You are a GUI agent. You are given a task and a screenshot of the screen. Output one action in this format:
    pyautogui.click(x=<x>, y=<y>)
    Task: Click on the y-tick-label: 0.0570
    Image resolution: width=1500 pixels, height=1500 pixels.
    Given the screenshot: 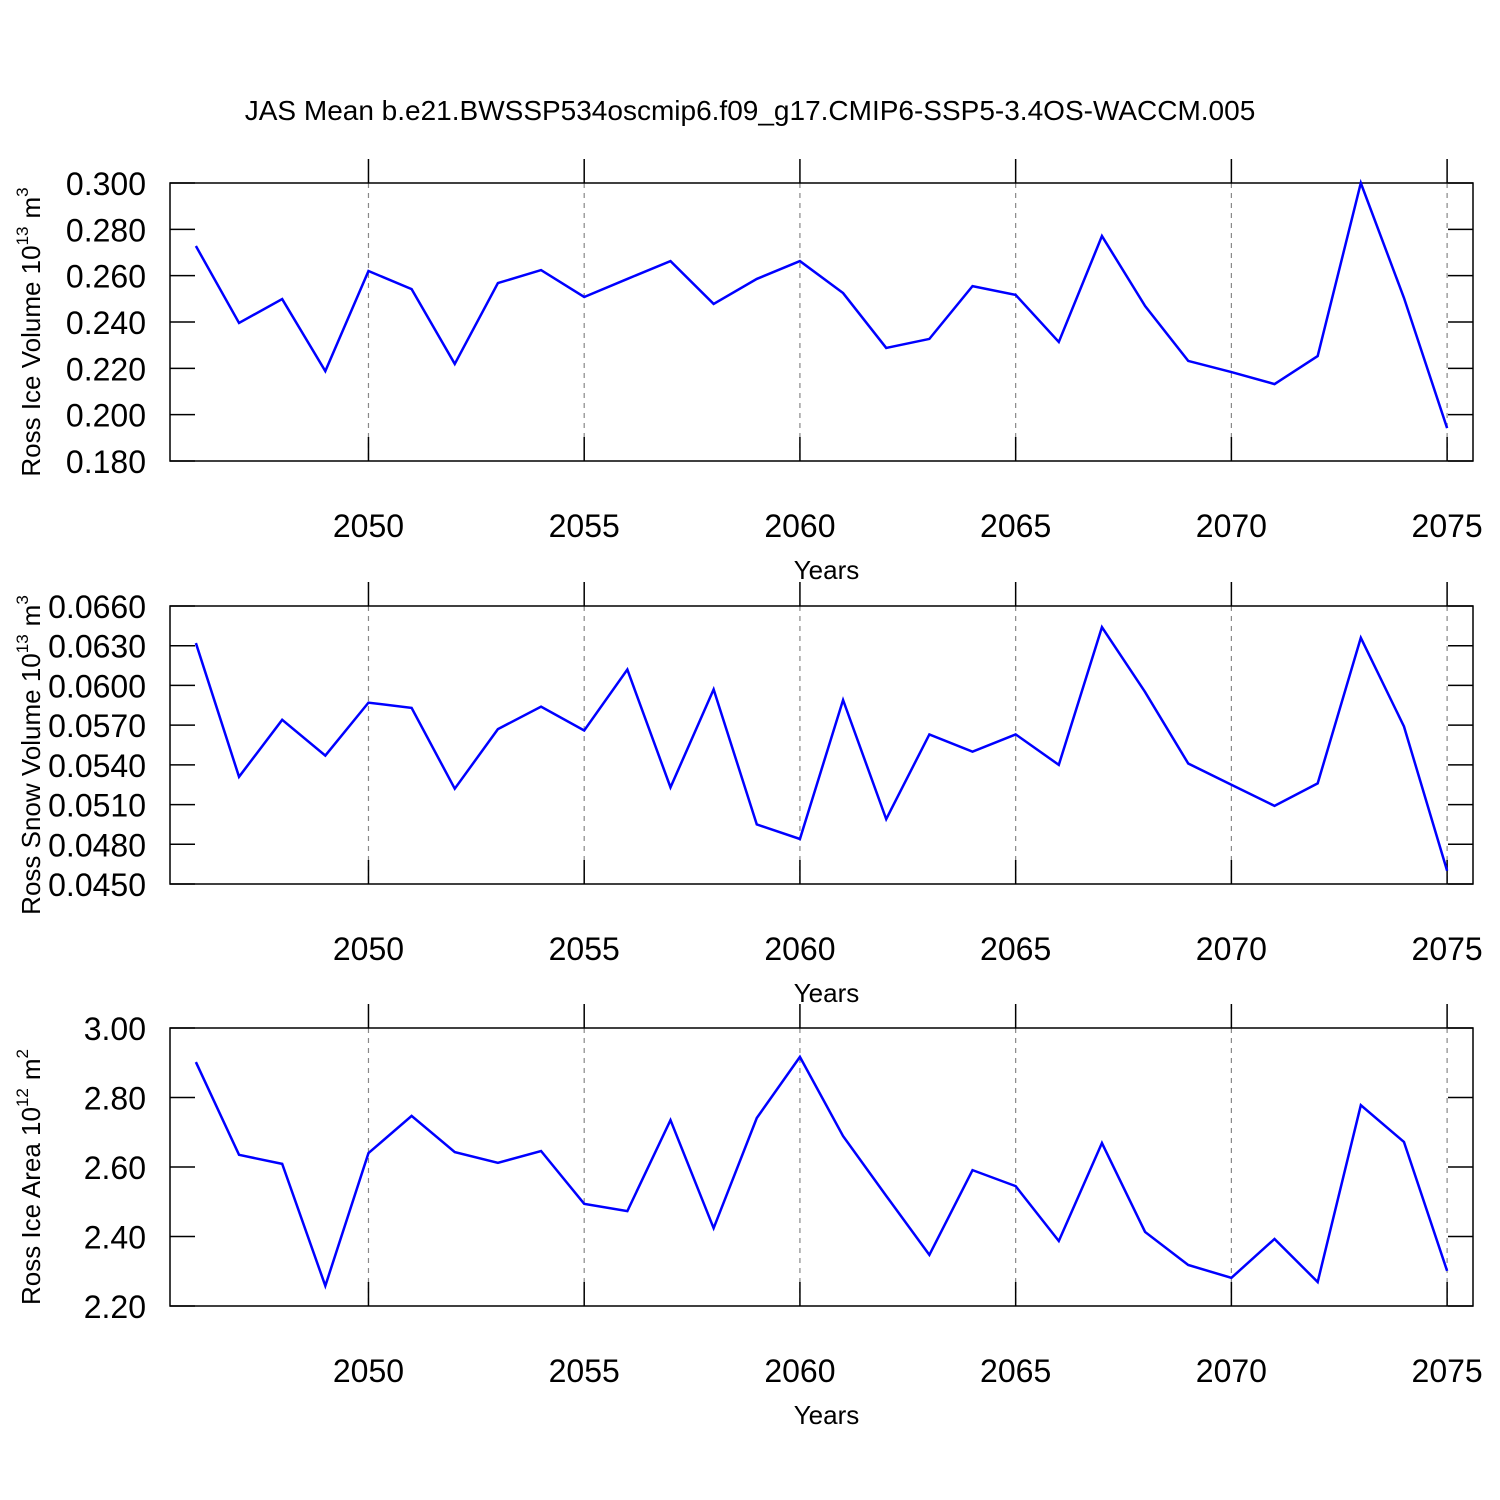 What is the action you would take?
    pyautogui.click(x=97, y=726)
    